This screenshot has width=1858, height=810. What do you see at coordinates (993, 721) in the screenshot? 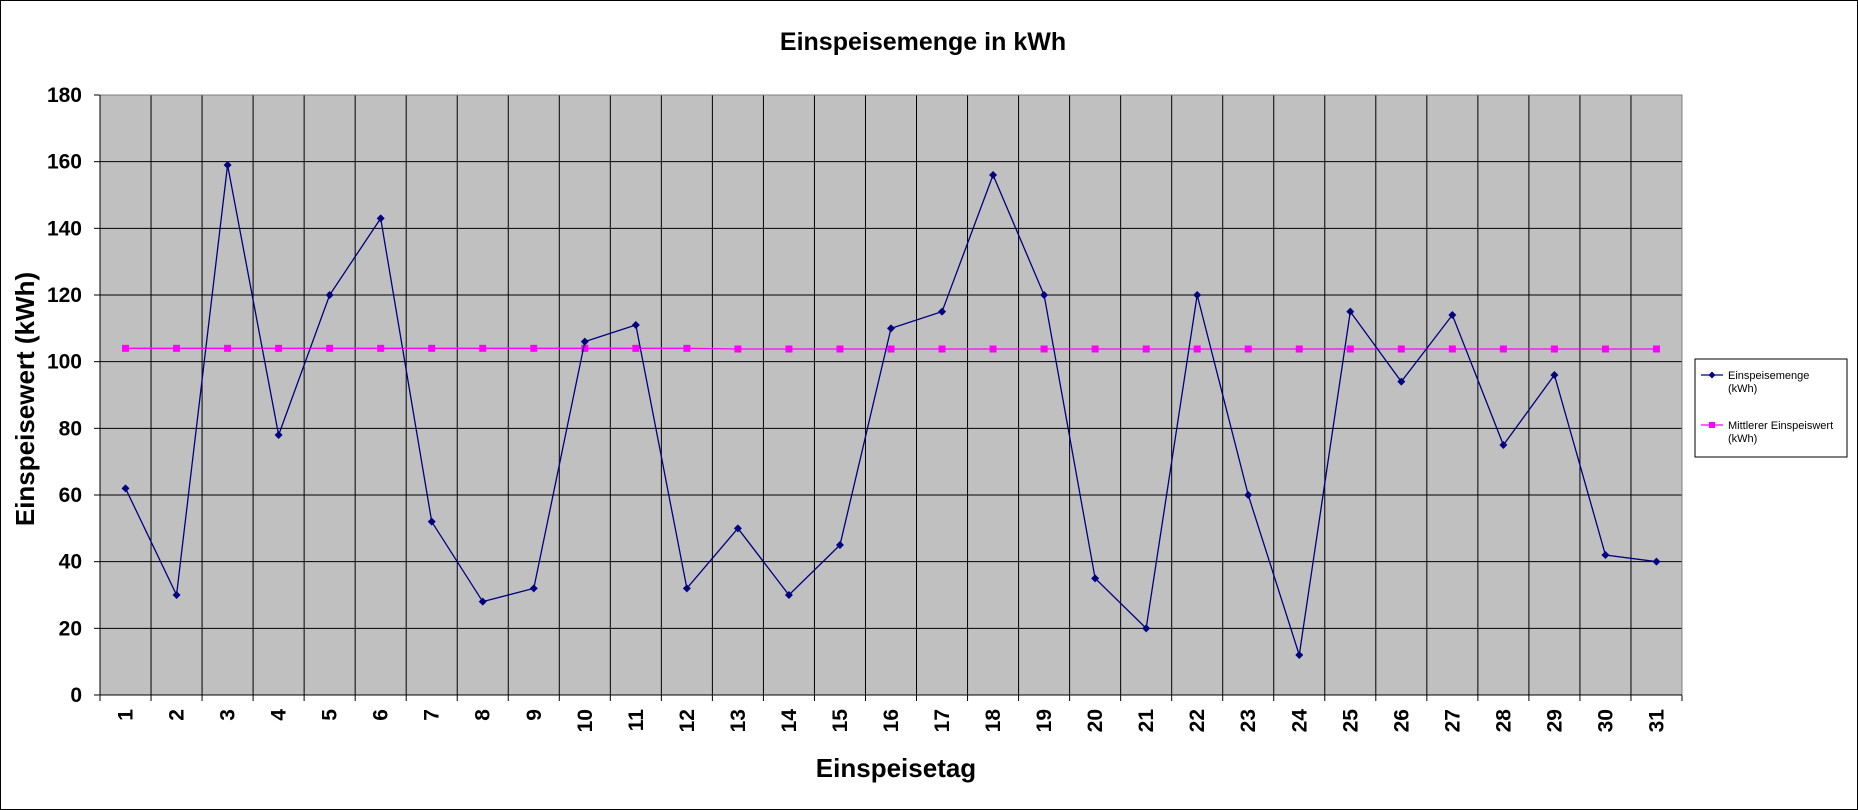
I see `x-tick-label: 18` at bounding box center [993, 721].